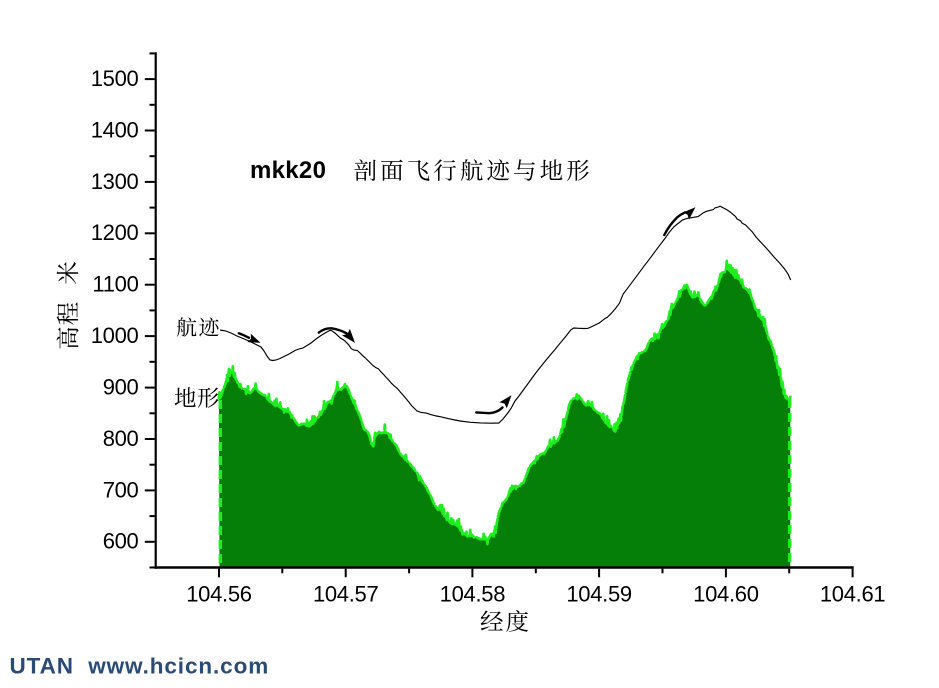  What do you see at coordinates (346, 594) in the screenshot?
I see `svg-text: 104.57` at bounding box center [346, 594].